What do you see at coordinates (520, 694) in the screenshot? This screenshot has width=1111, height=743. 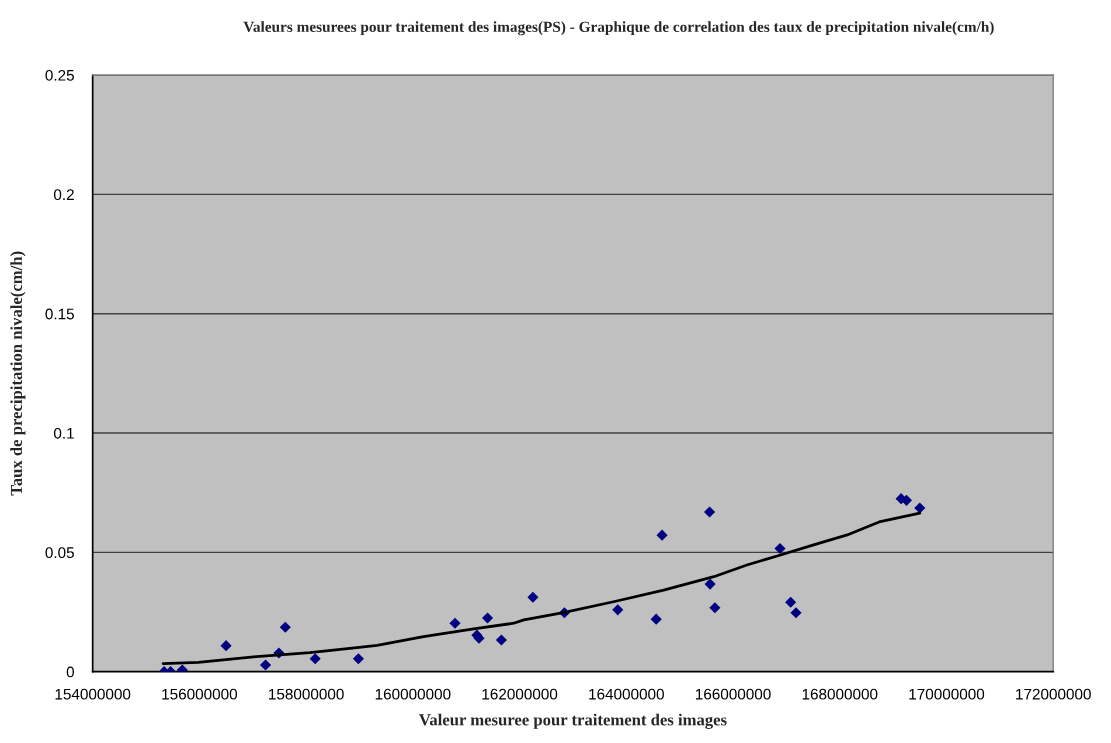 I see `x-tick-label: 162000000` at bounding box center [520, 694].